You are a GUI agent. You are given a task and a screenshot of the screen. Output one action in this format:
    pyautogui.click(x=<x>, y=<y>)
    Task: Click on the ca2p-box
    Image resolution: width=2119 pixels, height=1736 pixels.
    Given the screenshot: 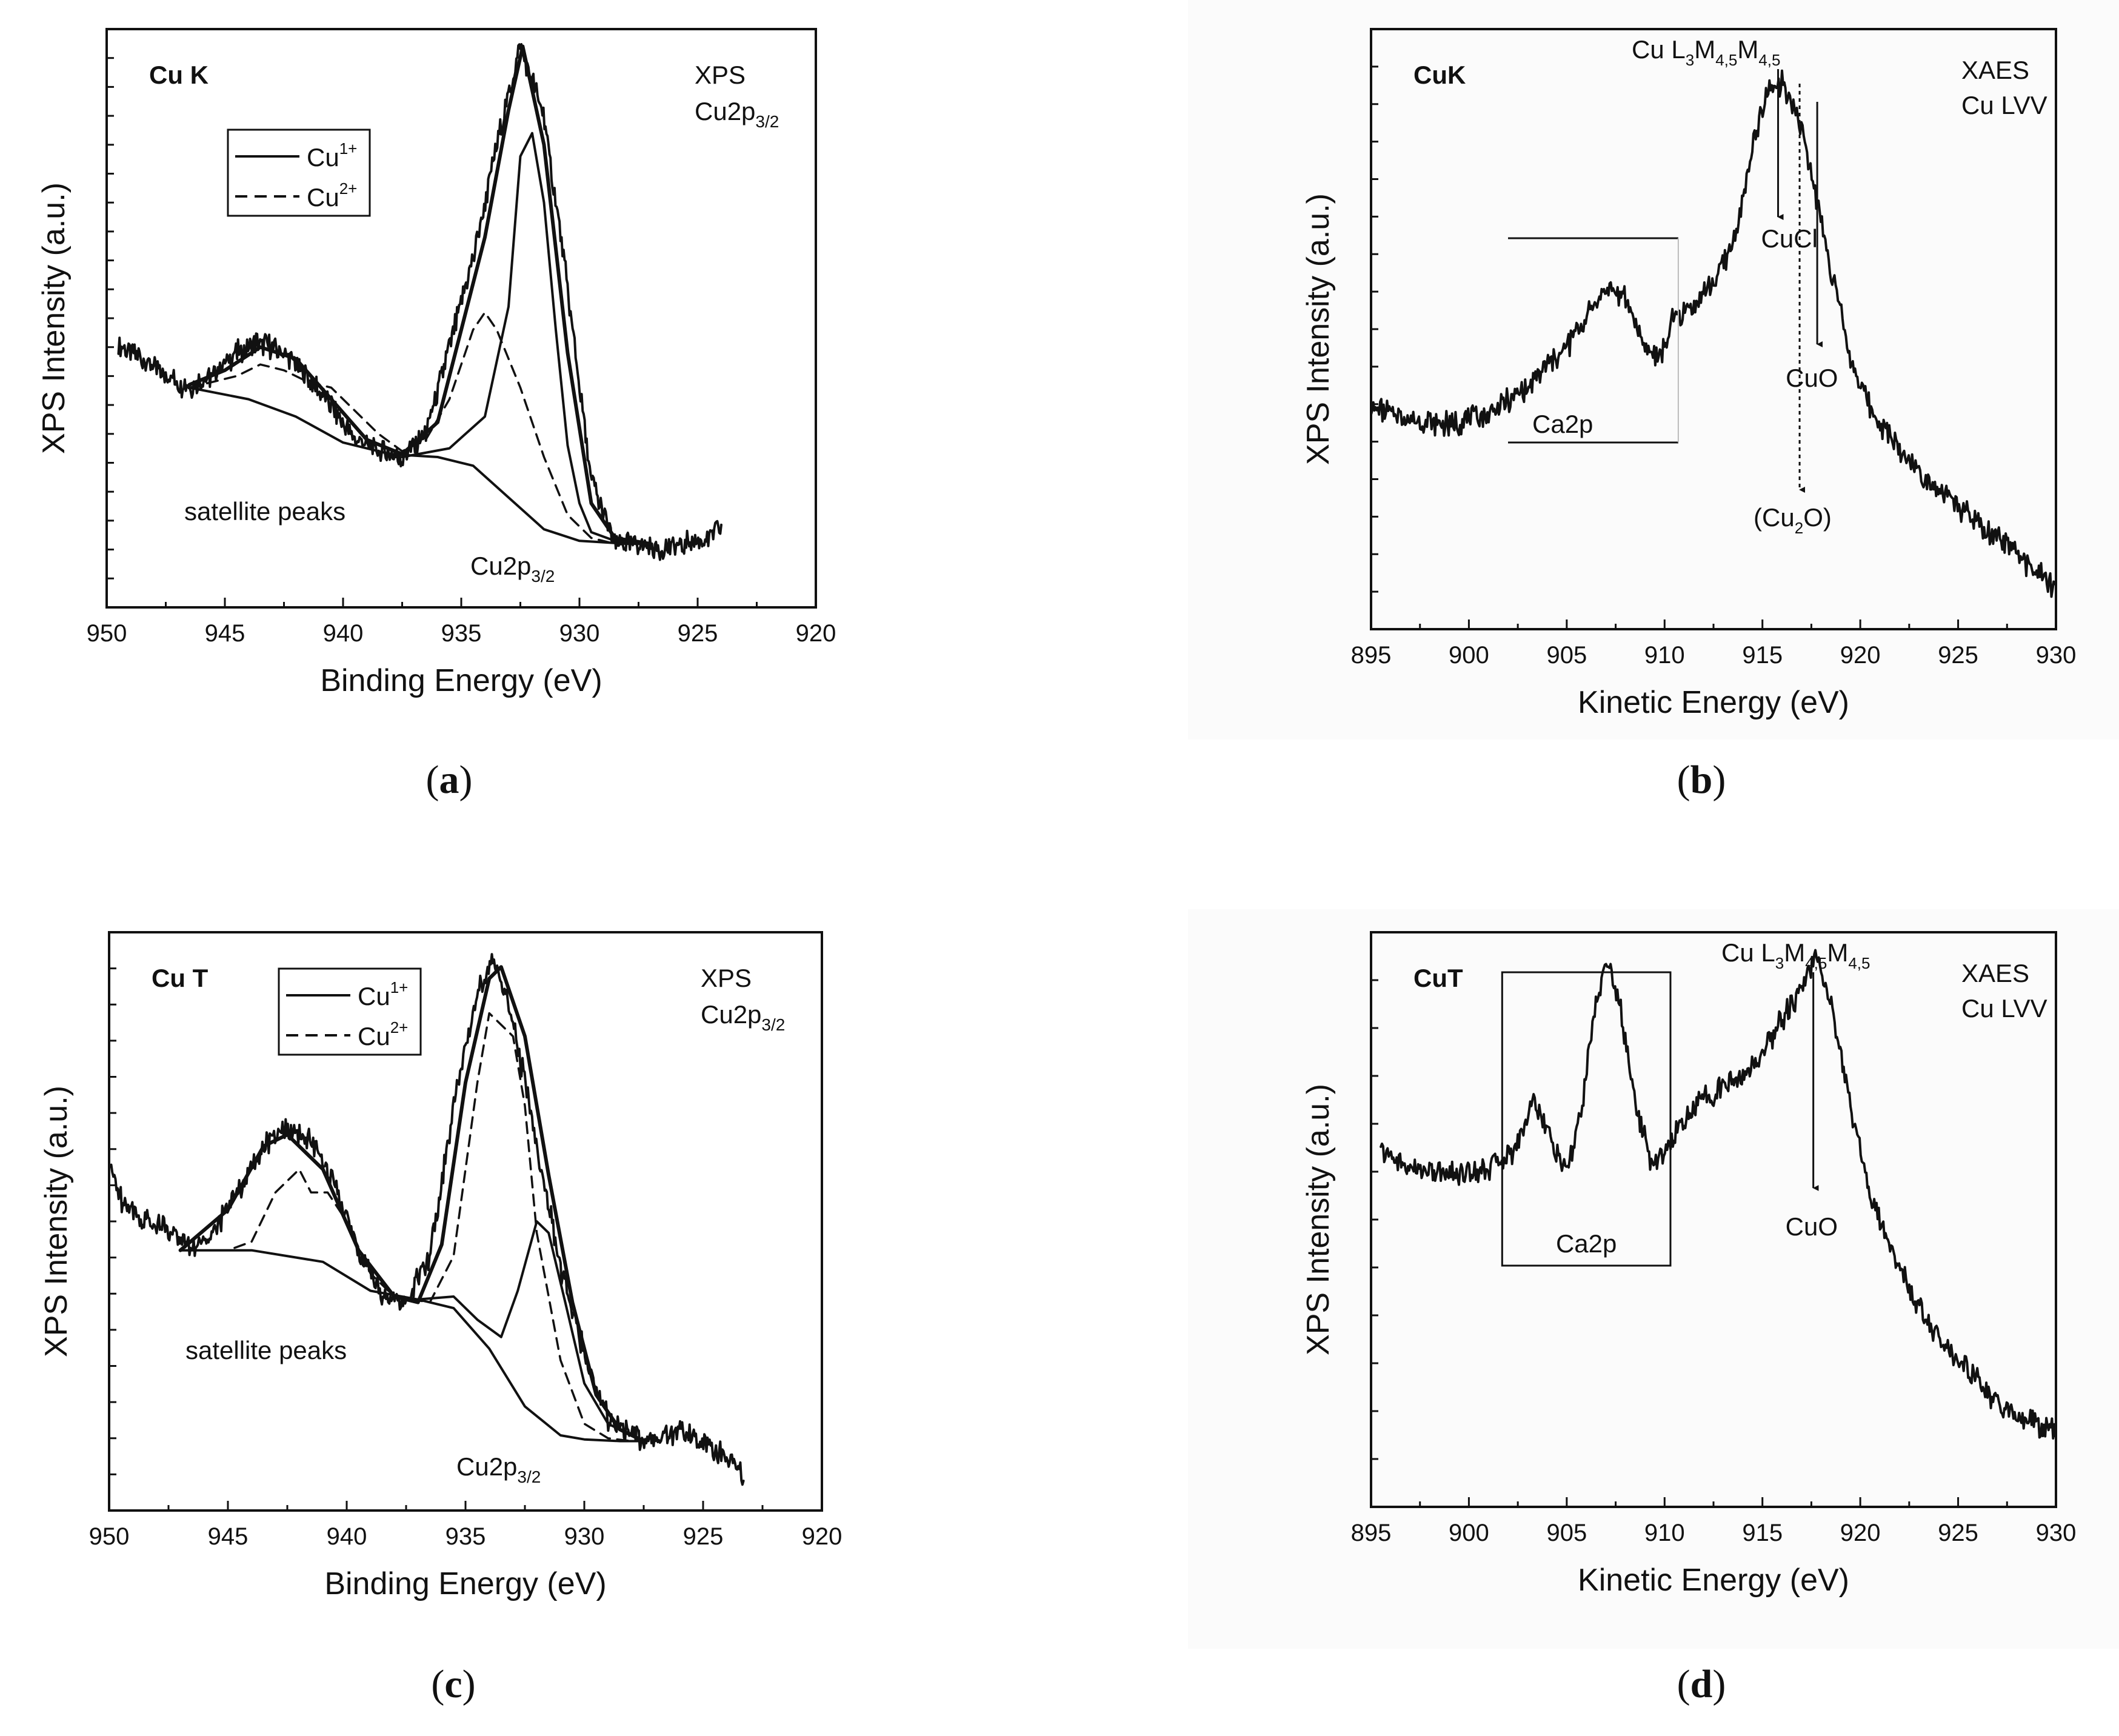 What is the action you would take?
    pyautogui.click(x=1586, y=1119)
    